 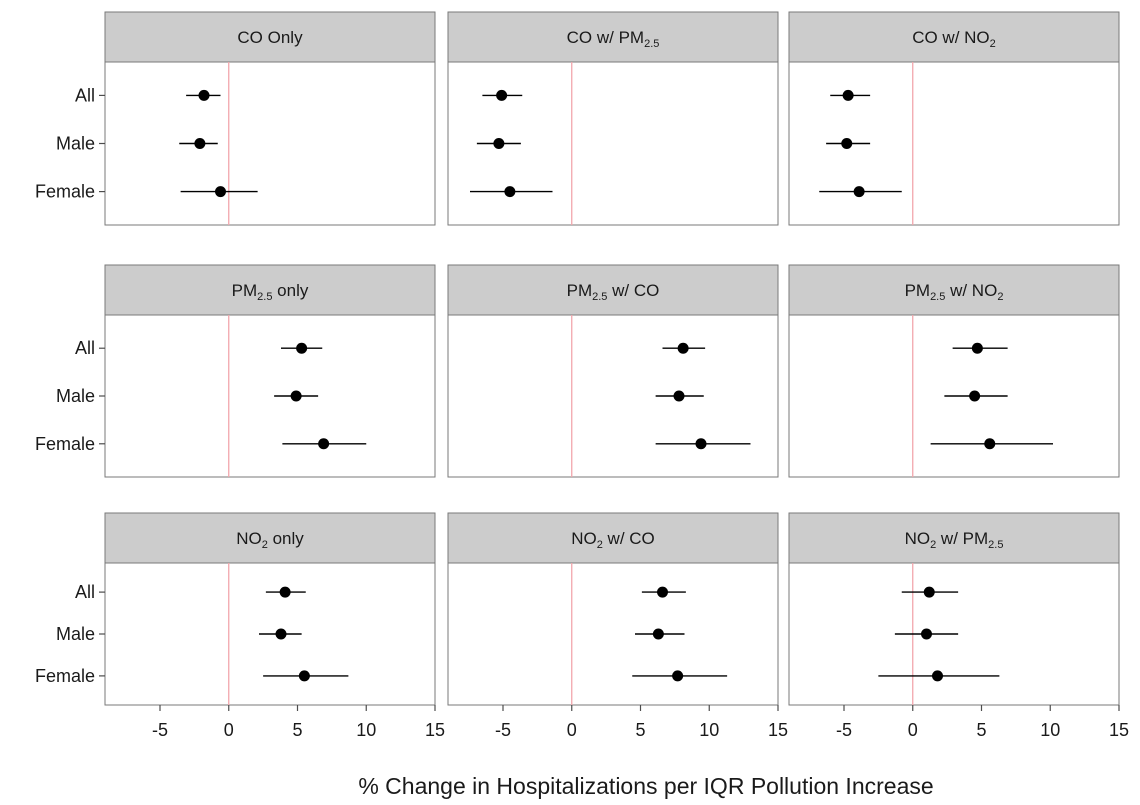 I want to click on panel-title: CO Only, so click(x=270, y=37).